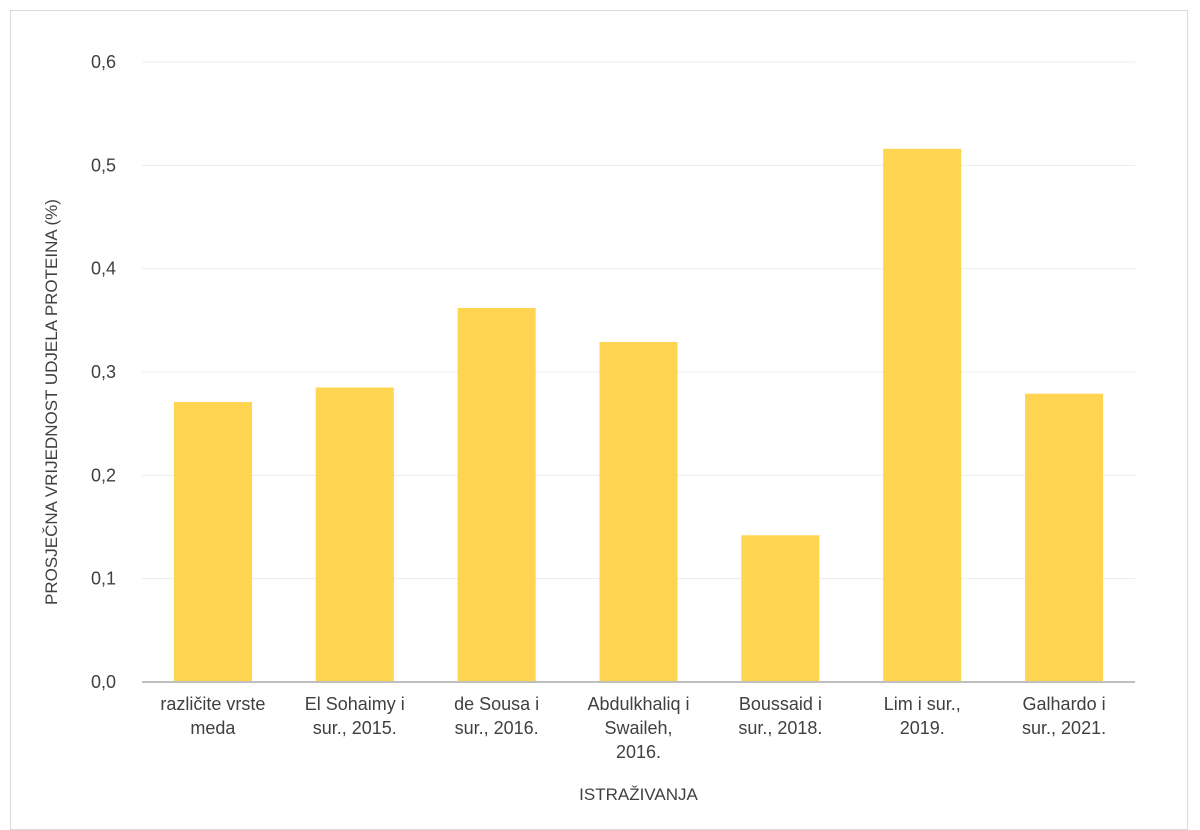 This screenshot has width=1200, height=830. Describe the element at coordinates (103, 579) in the screenshot. I see `y-tick-label: 0,1` at that location.